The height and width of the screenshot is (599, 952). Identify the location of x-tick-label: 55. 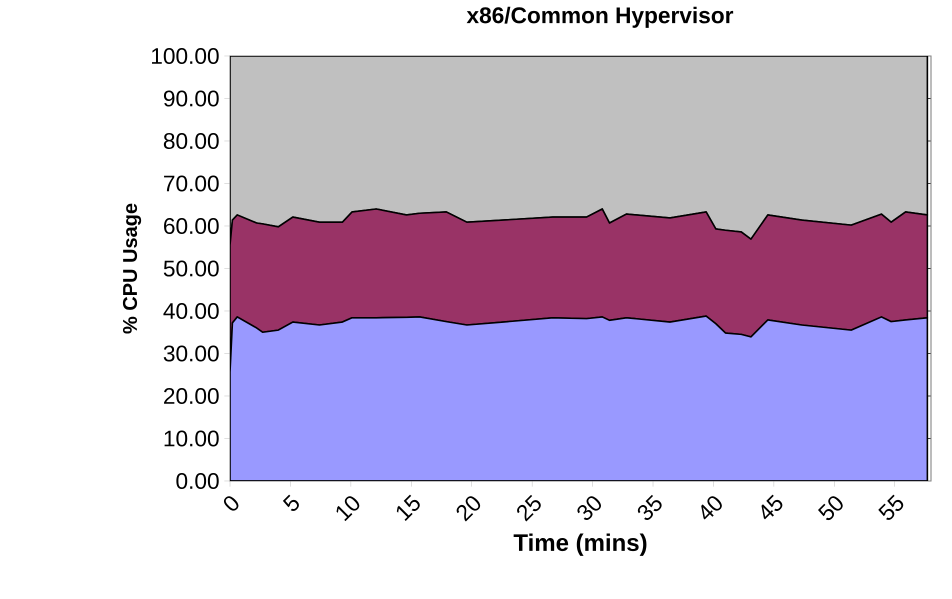
(891, 507).